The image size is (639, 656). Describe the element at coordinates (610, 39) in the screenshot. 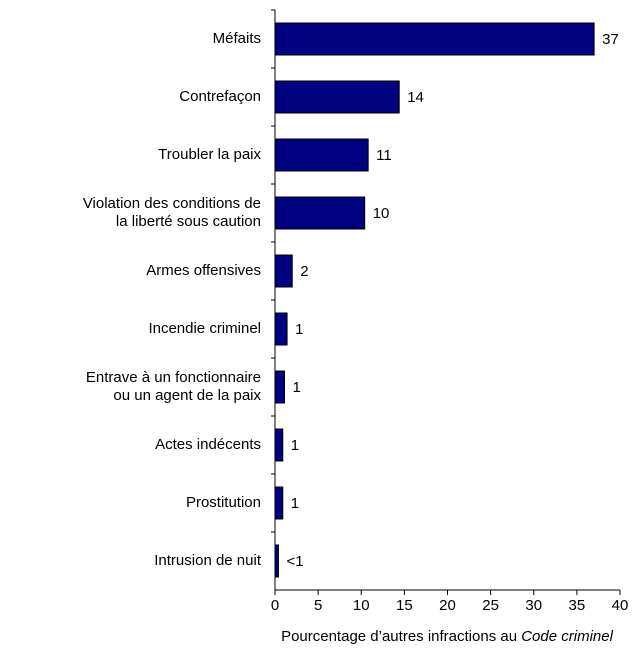

I see `value-label: 37` at that location.